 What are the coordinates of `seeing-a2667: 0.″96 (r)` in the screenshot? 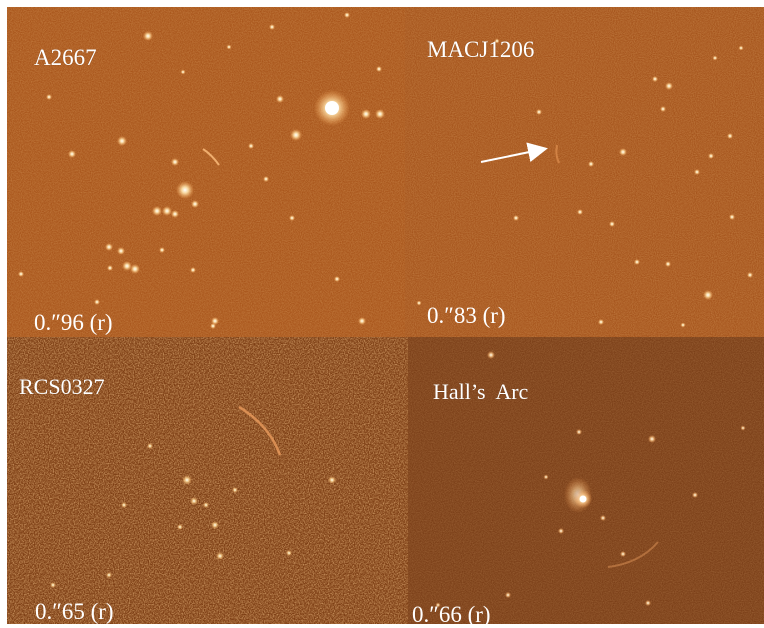 It's located at (73, 322).